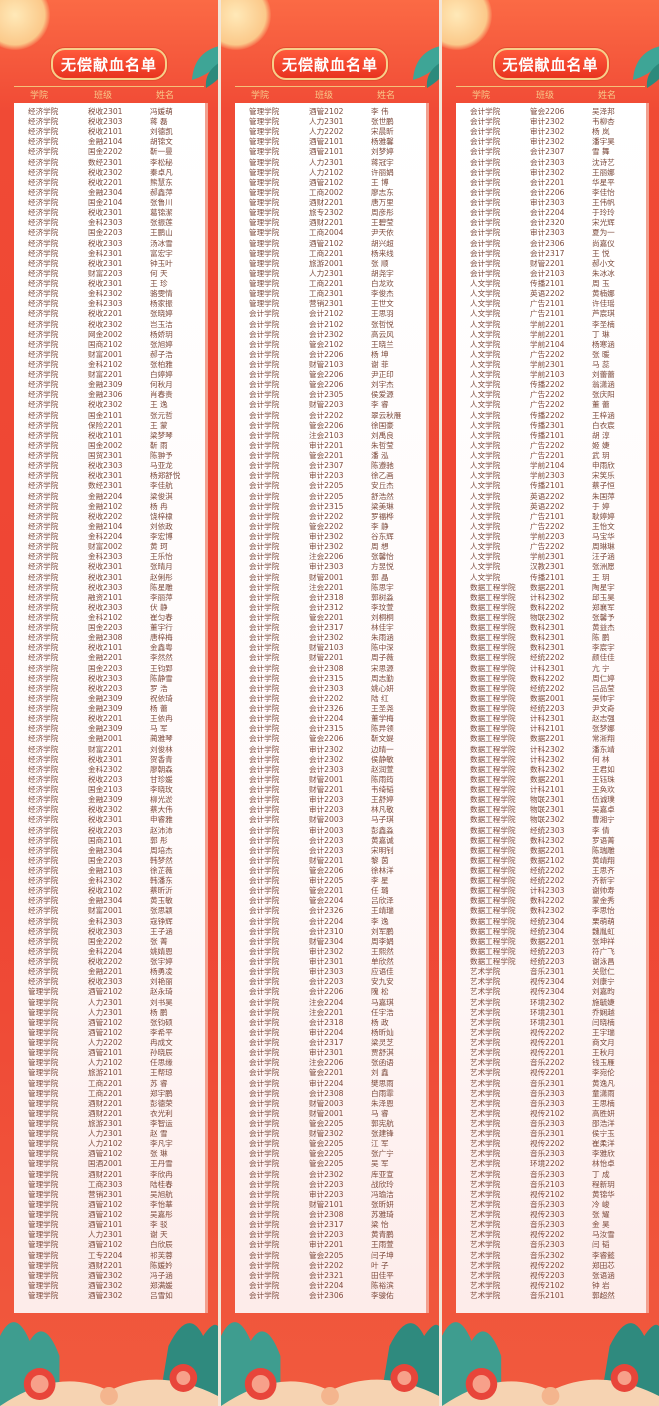 This screenshot has width=659, height=1406. Describe the element at coordinates (326, 587) in the screenshot. I see `class-cell: 注会2201` at that location.